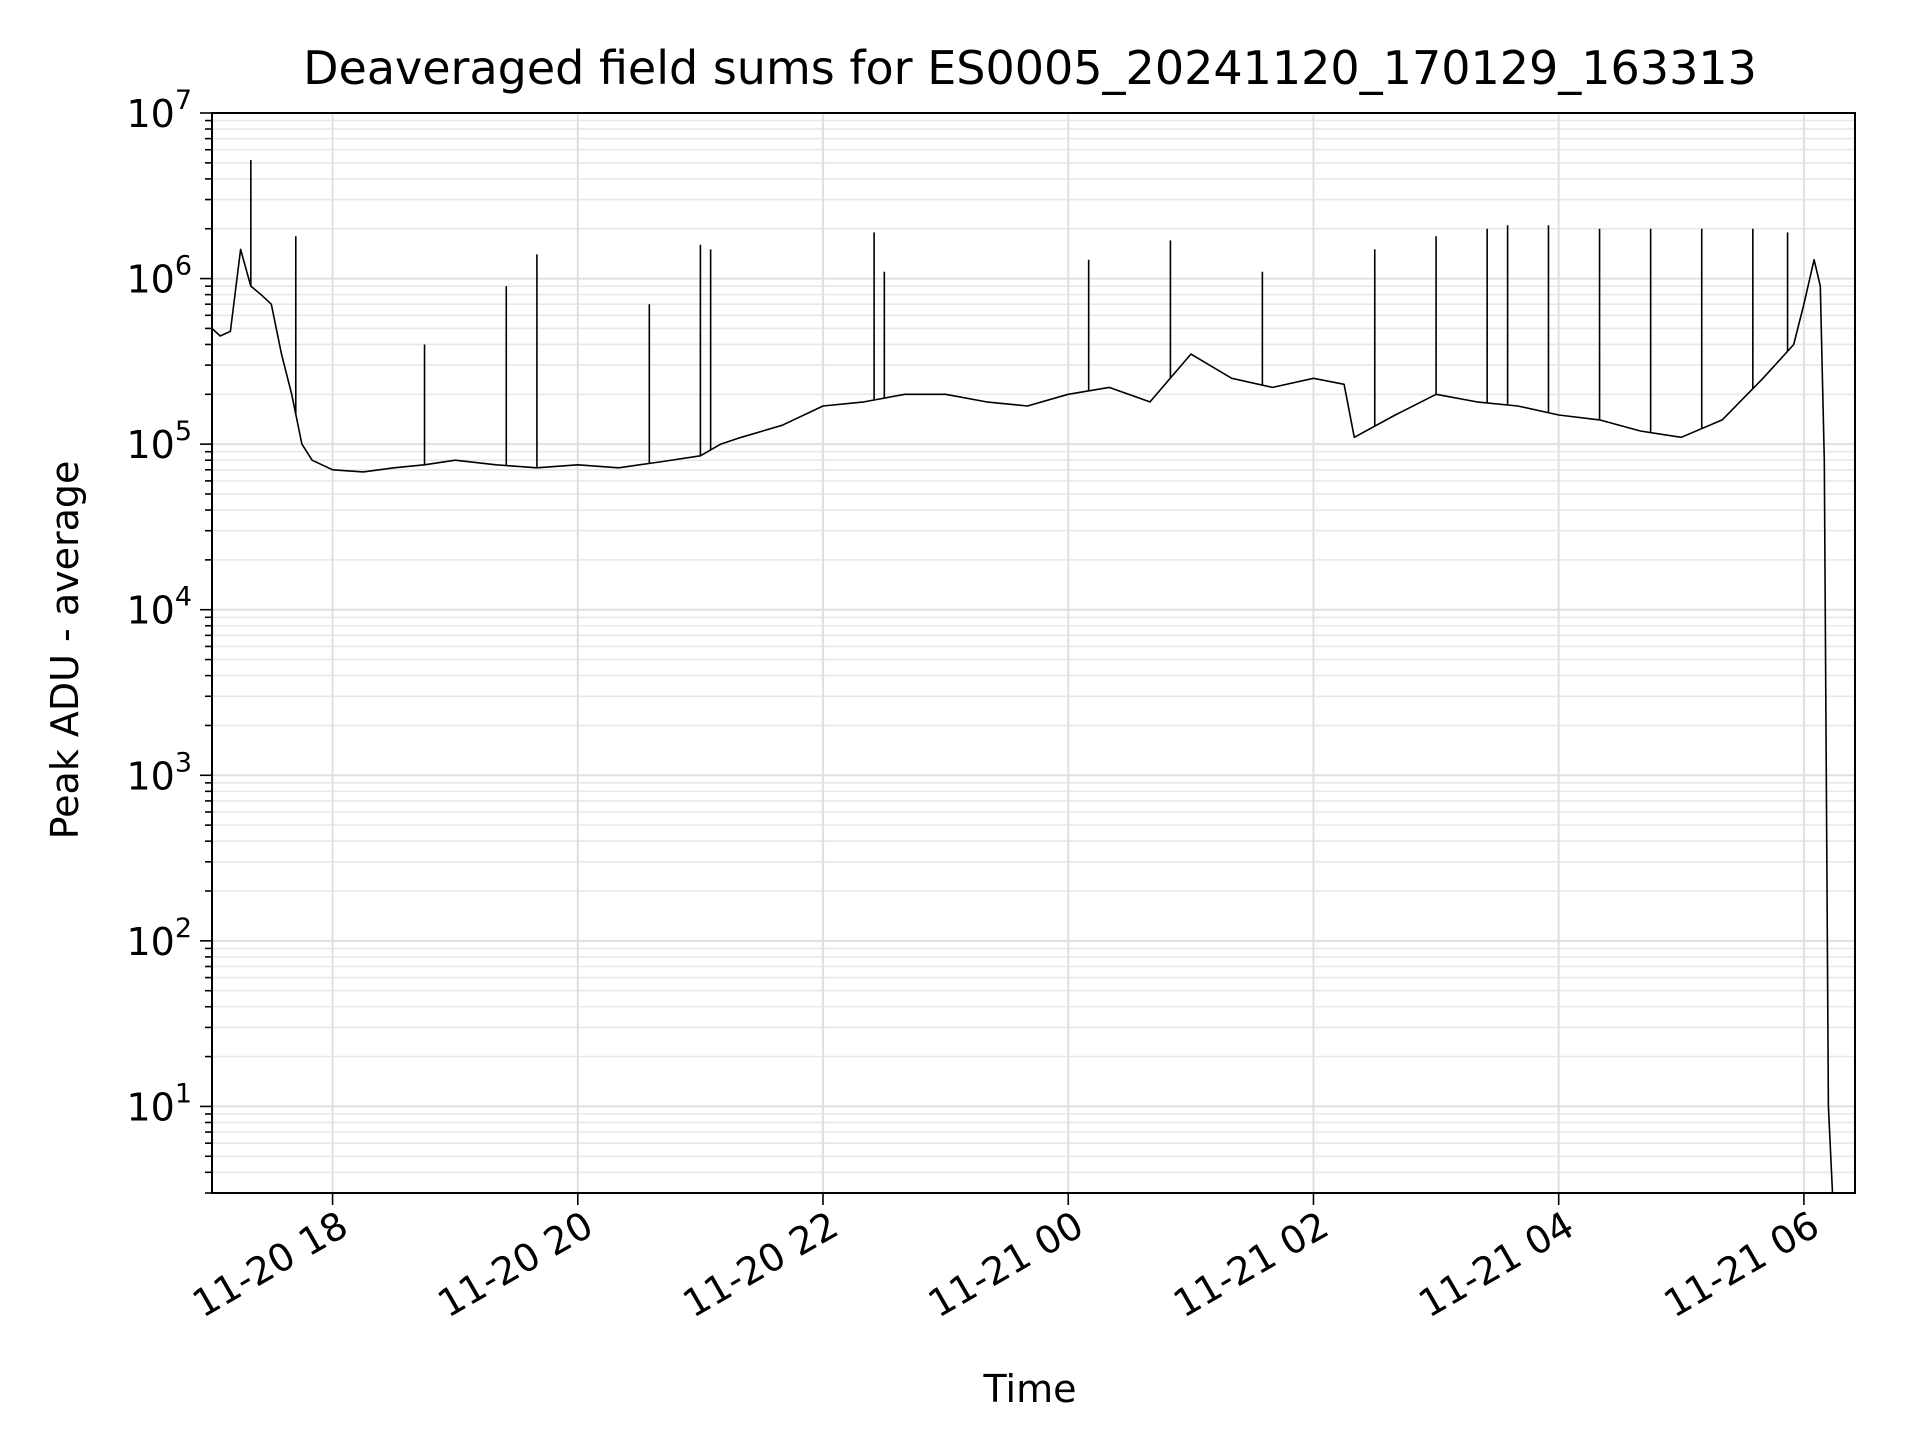 The height and width of the screenshot is (1440, 1920). Describe the element at coordinates (1030, 1389) in the screenshot. I see `x-axis-label: Time` at that location.